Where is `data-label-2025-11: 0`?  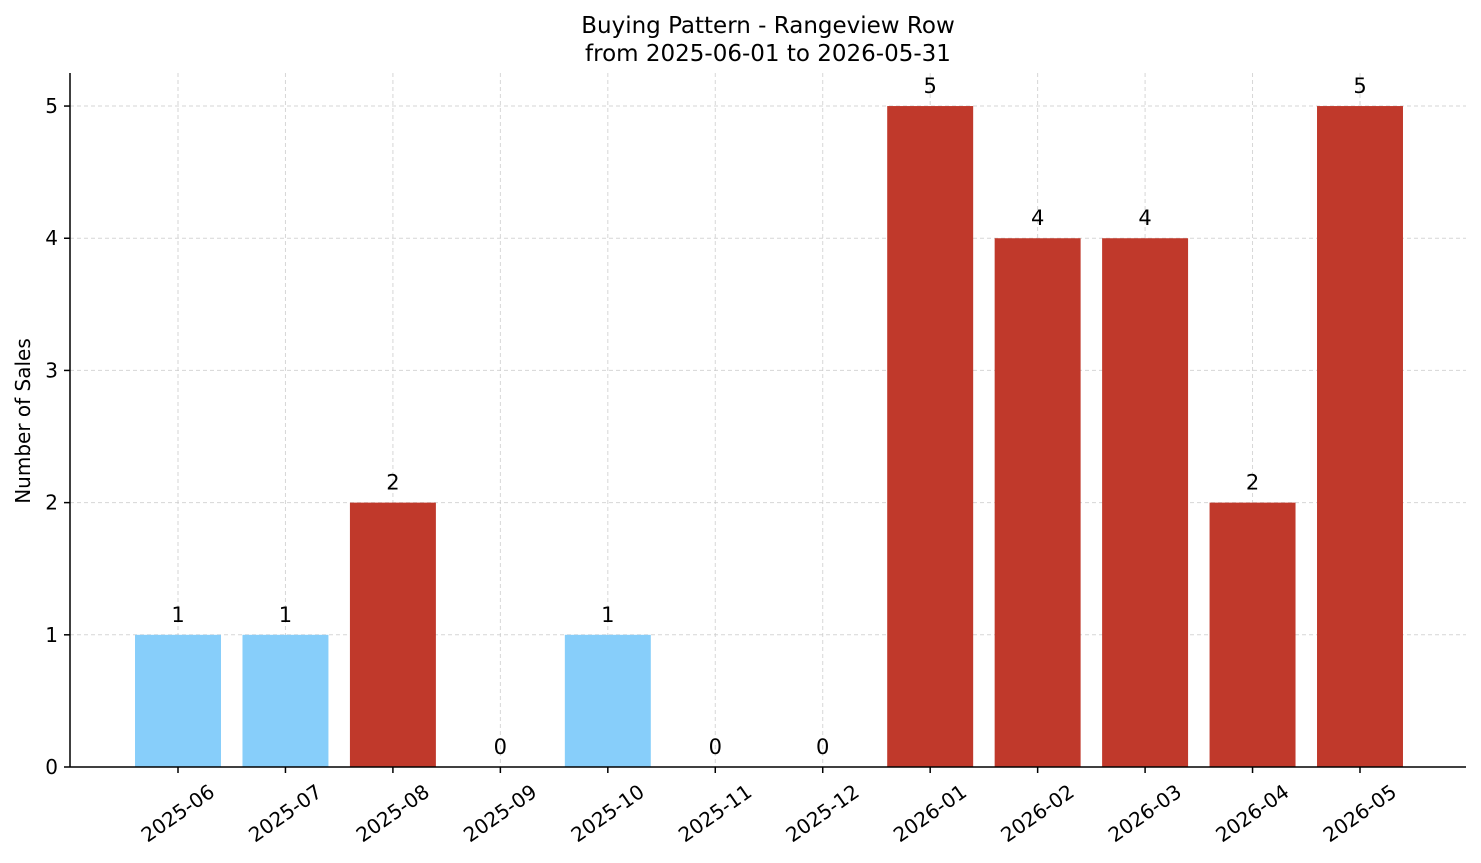
data-label-2025-11: 0 is located at coordinates (715, 747).